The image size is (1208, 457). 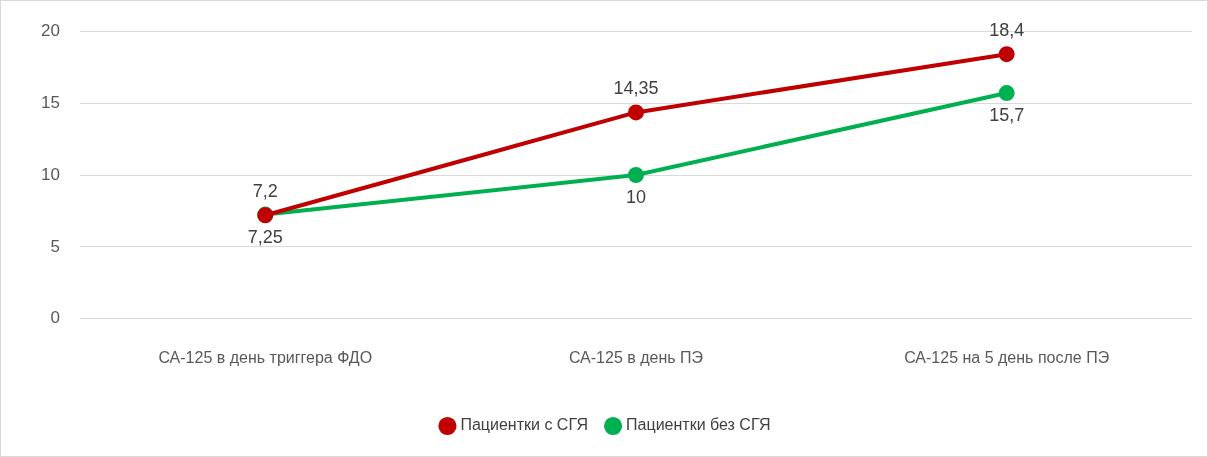 What do you see at coordinates (1007, 357) in the screenshot?
I see `x-tick-label: СА-125 на 5 день после ПЭ` at bounding box center [1007, 357].